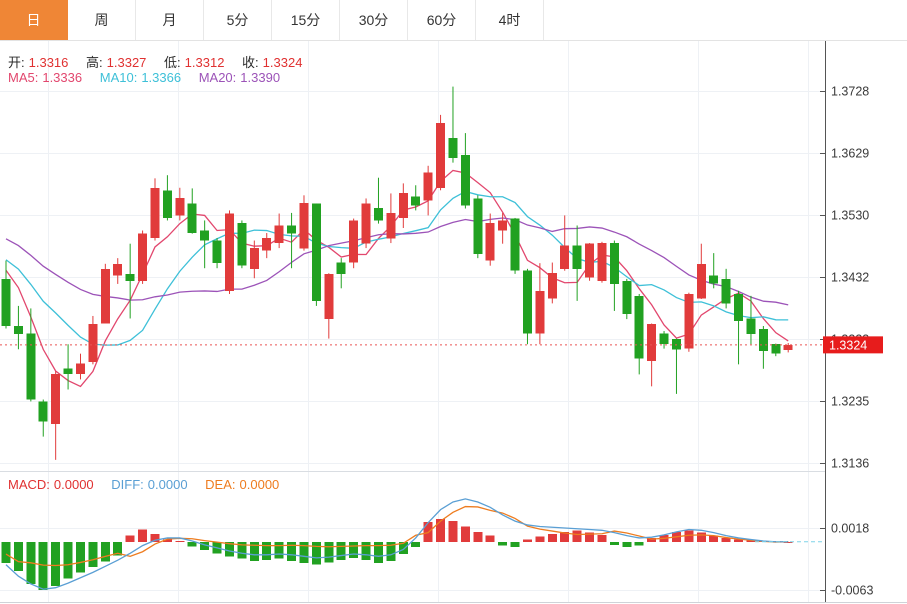 The image size is (907, 604). I want to click on tab-5min: 5分, so click(238, 20).